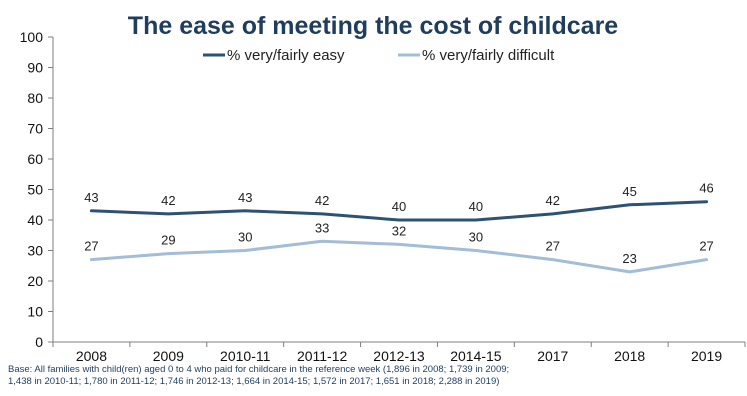  Describe the element at coordinates (35, 129) in the screenshot. I see `y-tick-label: 70` at that location.